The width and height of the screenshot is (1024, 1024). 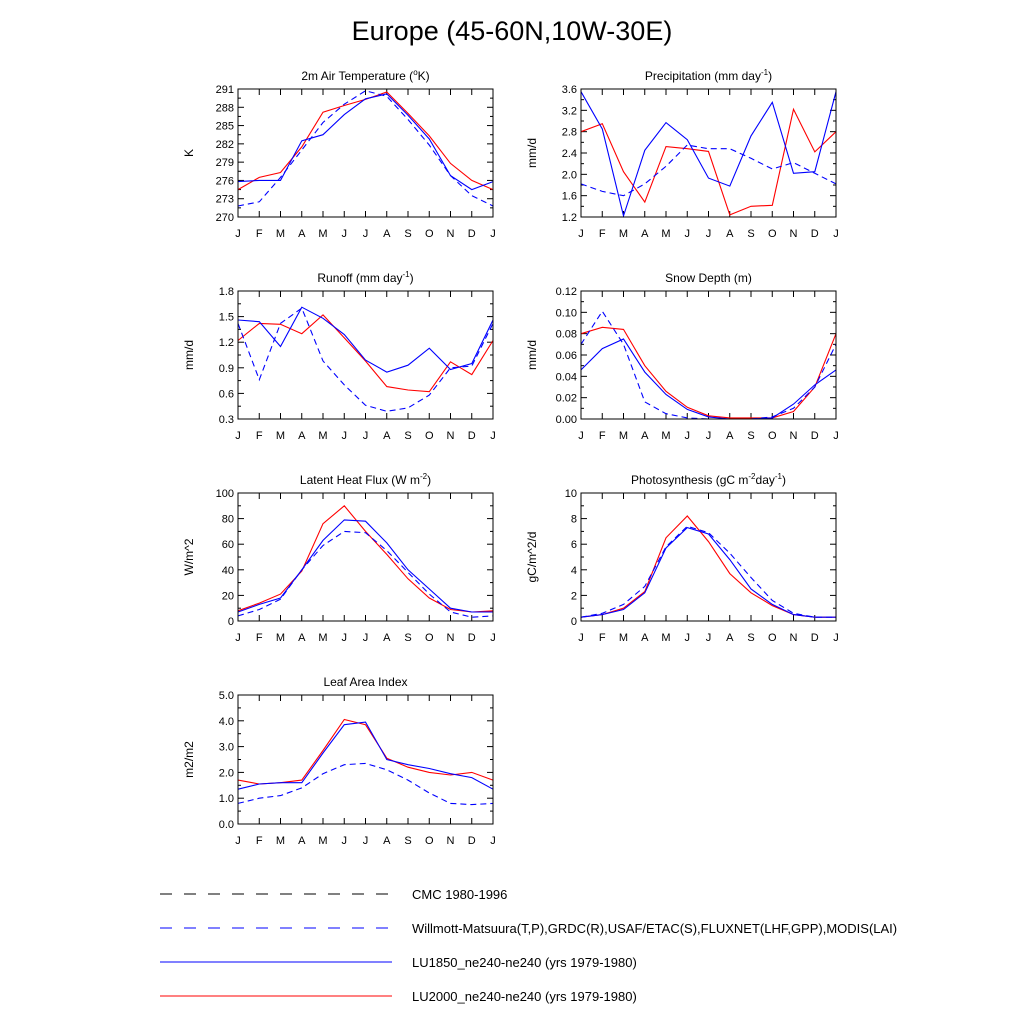 What do you see at coordinates (569, 111) in the screenshot?
I see `y-tick-label: 3.2` at bounding box center [569, 111].